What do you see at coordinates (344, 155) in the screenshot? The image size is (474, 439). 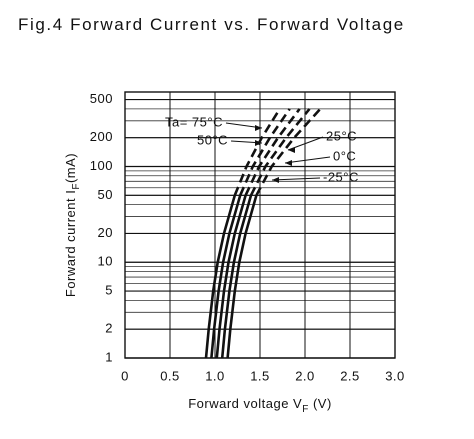 I see `curve-label: 0°C` at bounding box center [344, 155].